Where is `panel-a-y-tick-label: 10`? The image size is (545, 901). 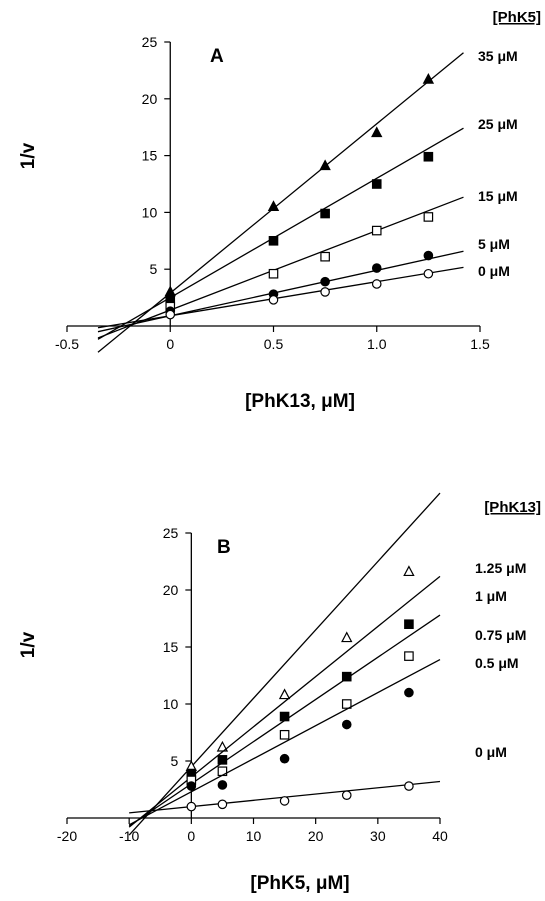
panel-a-y-tick-label: 10 is located at coordinates (150, 212).